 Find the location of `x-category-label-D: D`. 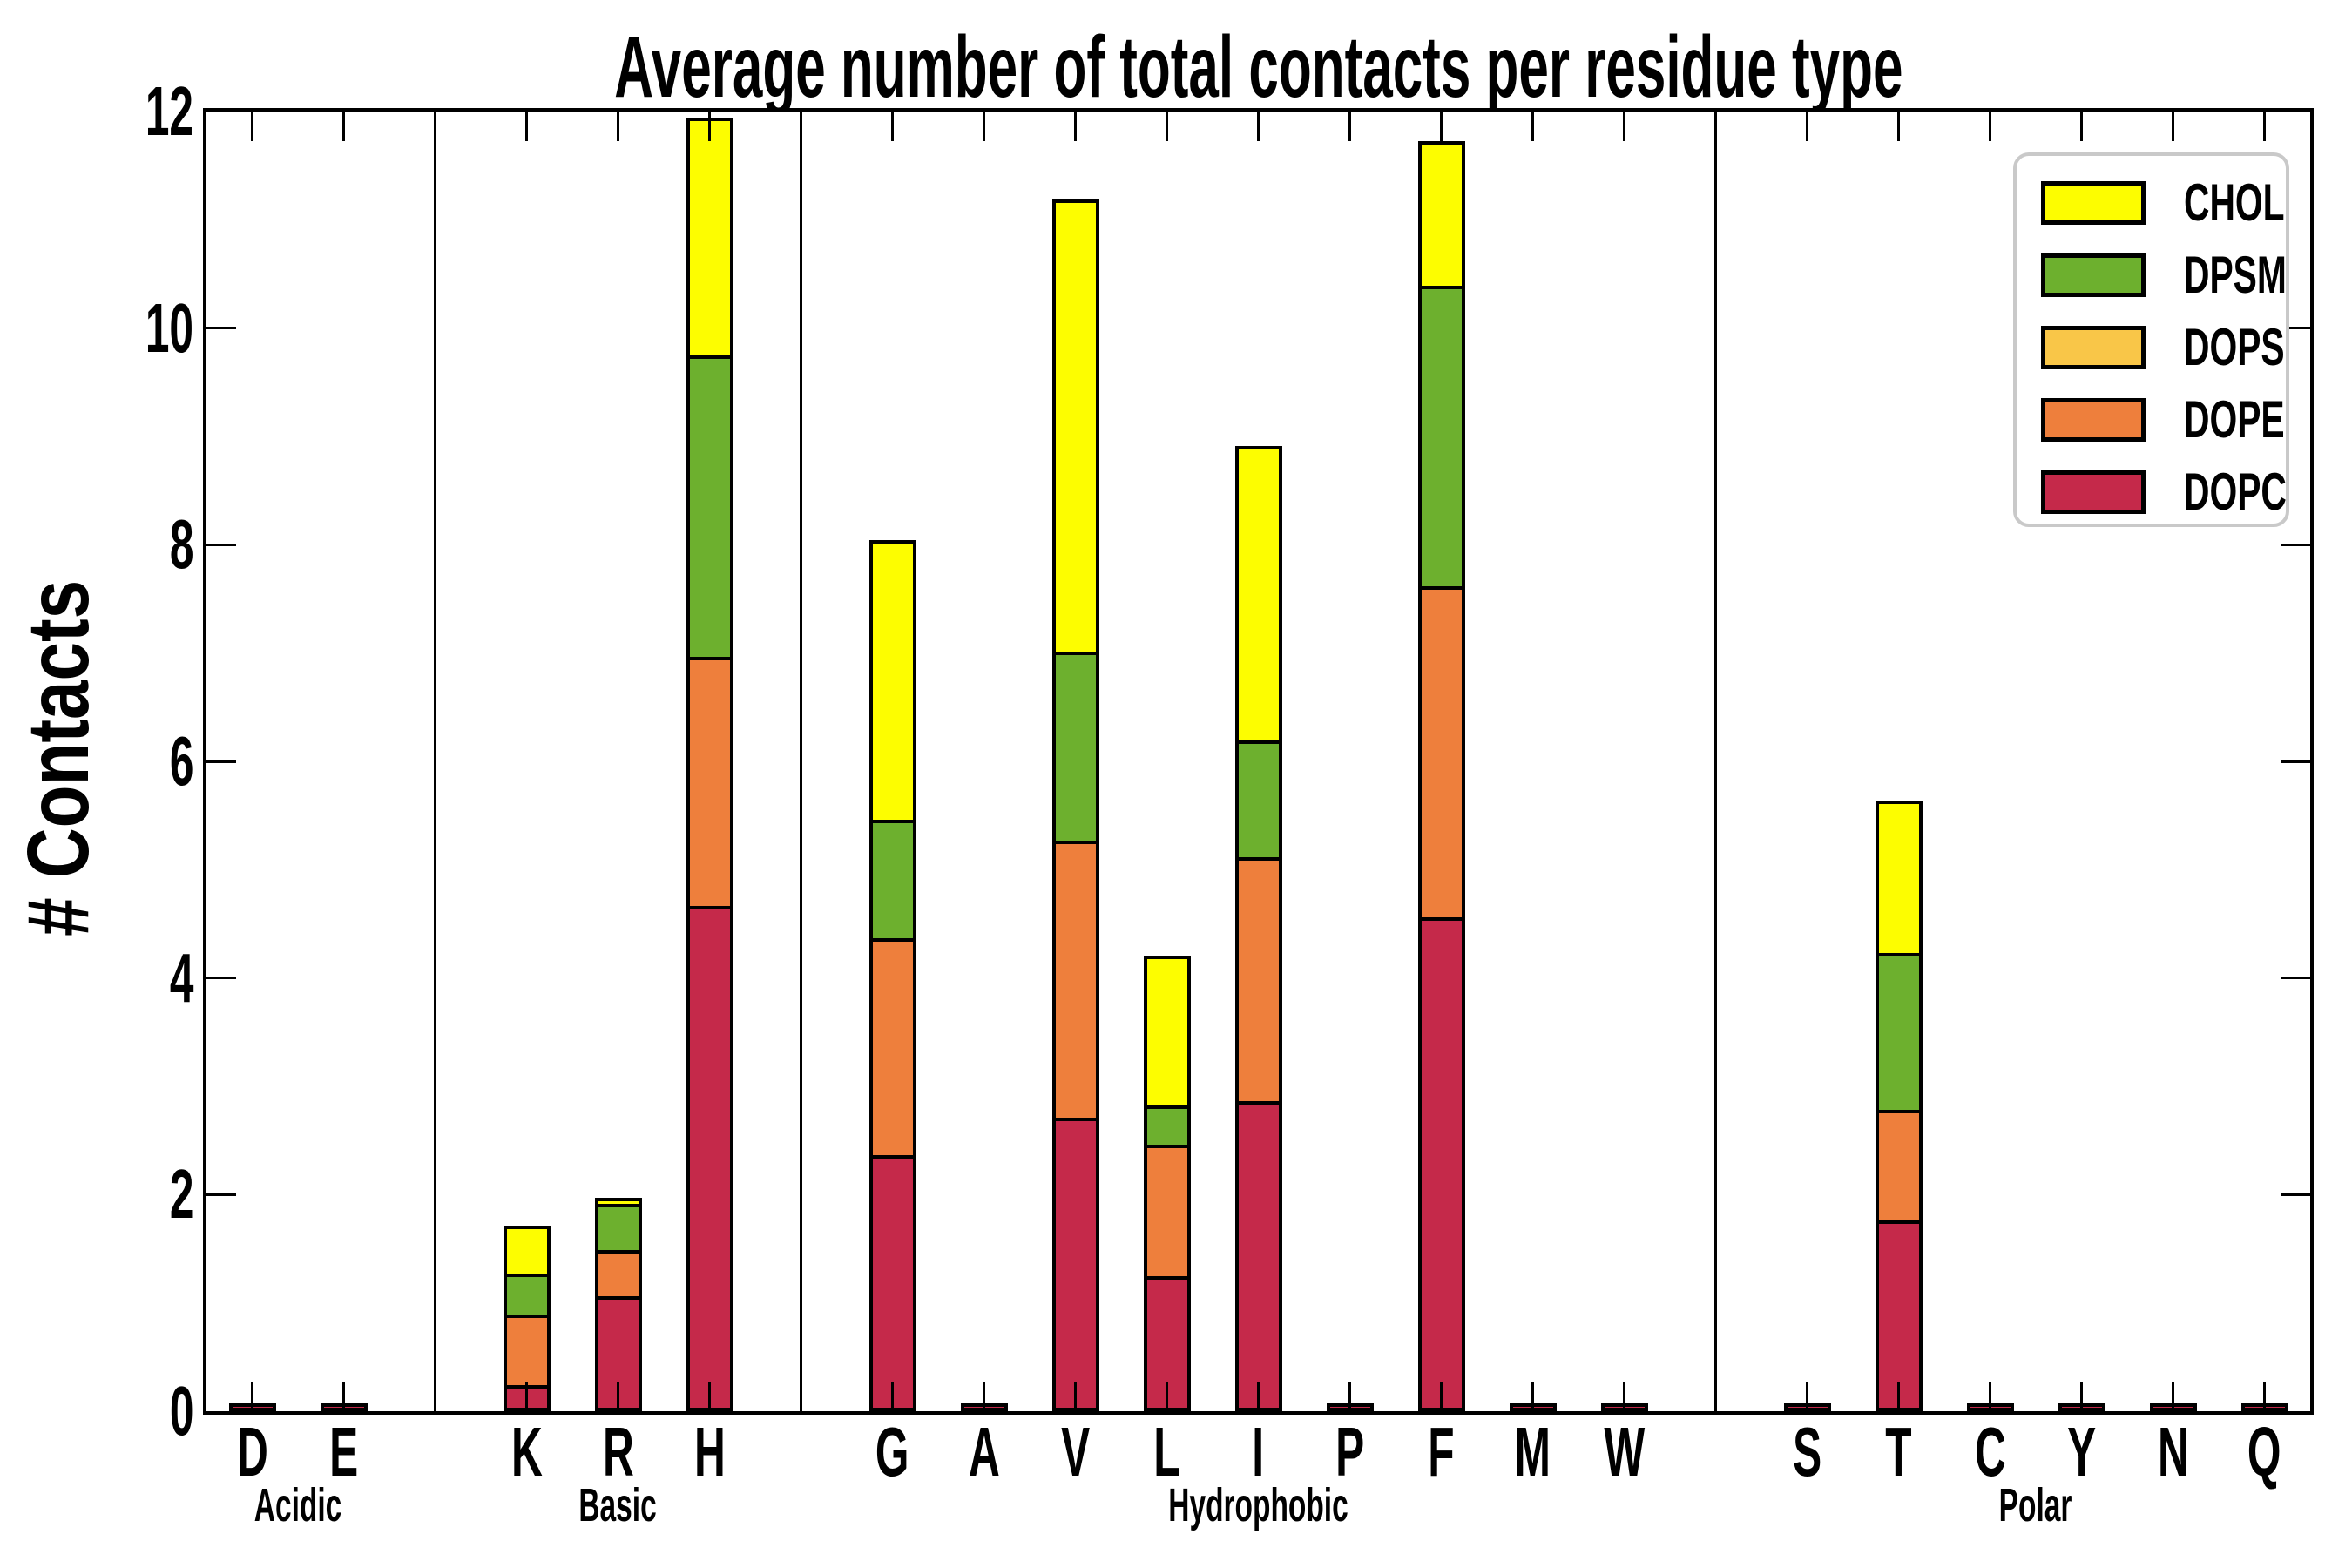

x-category-label-D: D is located at coordinates (252, 1452).